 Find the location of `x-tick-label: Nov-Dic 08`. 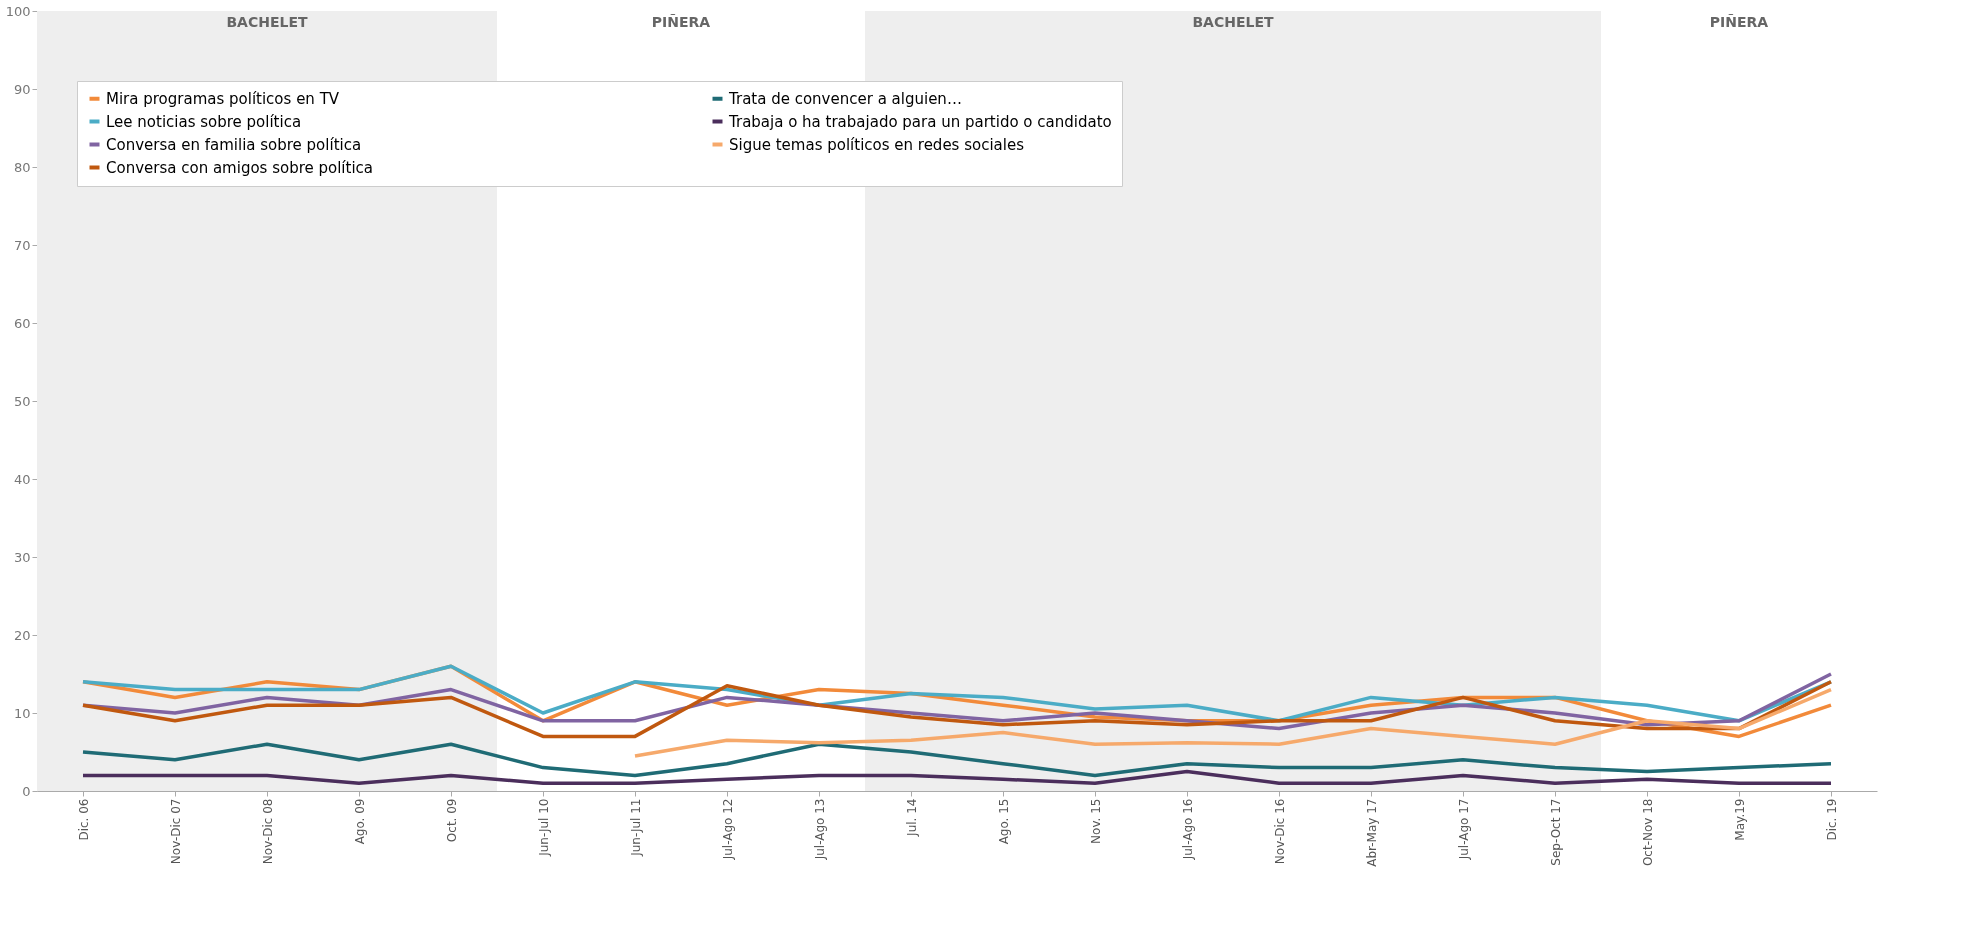

x-tick-label: Nov-Dic 08 is located at coordinates (267, 831).